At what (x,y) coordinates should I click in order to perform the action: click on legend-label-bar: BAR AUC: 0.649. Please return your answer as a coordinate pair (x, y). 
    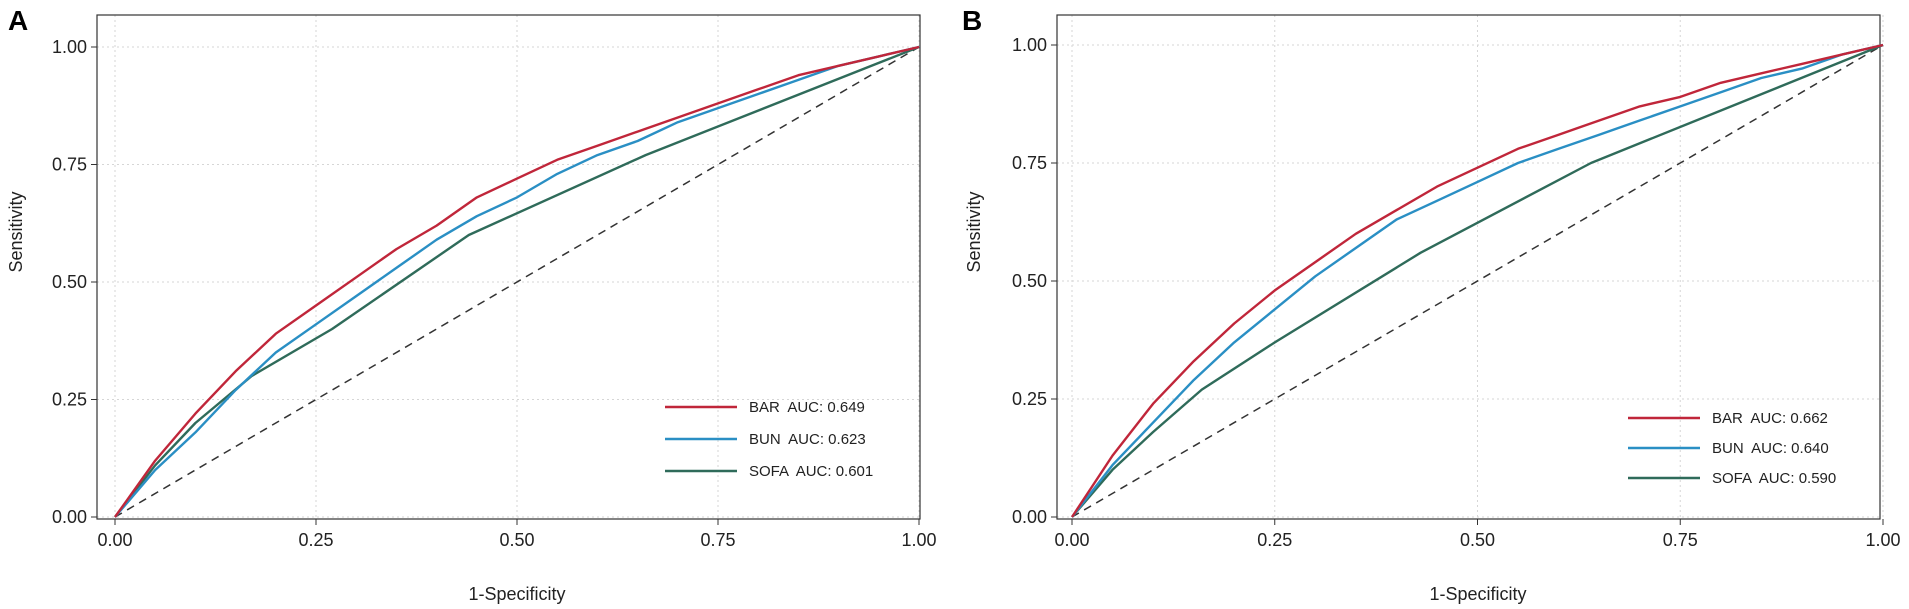
    Looking at the image, I should click on (807, 407).